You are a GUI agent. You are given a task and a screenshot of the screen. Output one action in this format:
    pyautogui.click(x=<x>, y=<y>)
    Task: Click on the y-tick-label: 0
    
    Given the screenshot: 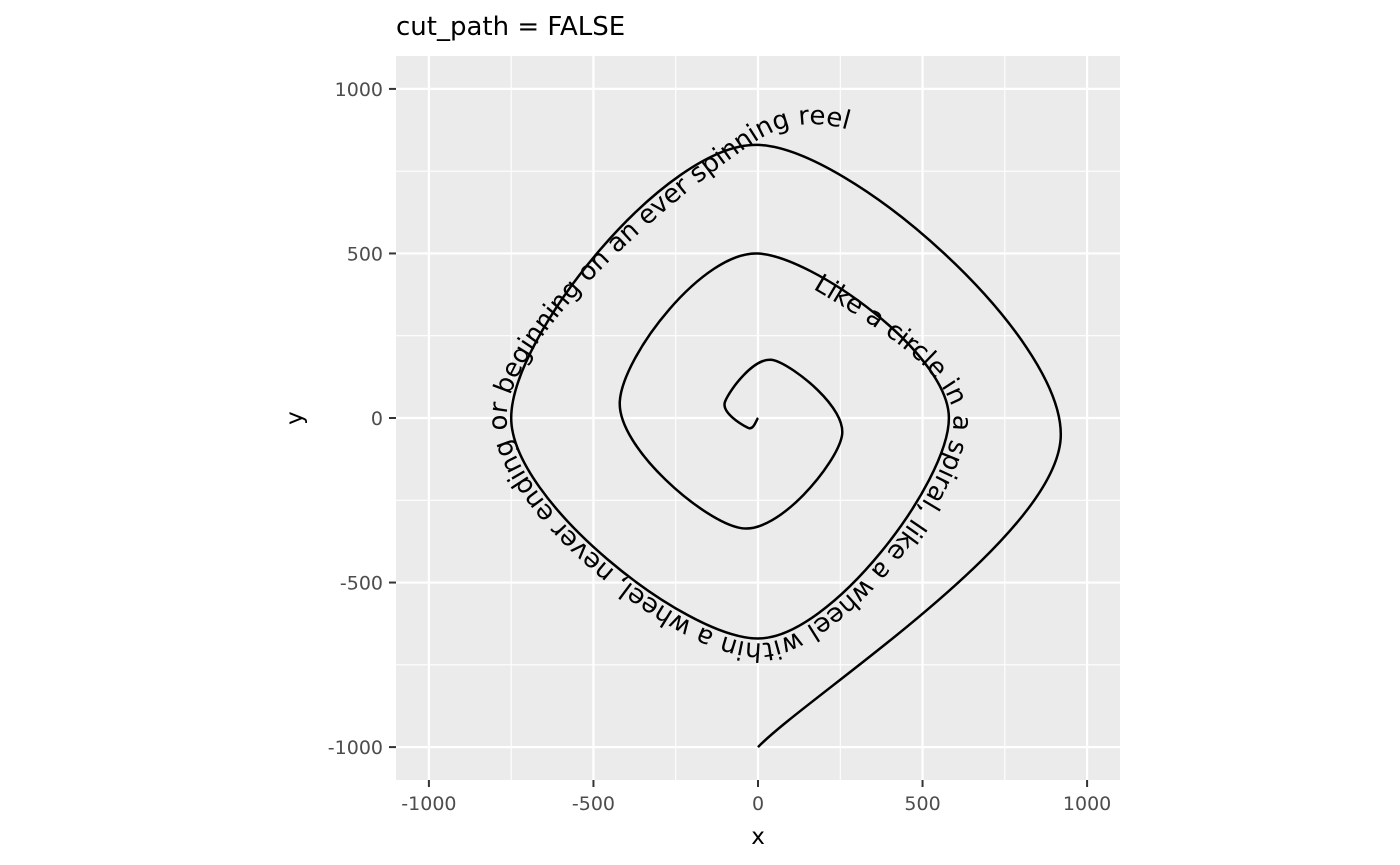 What is the action you would take?
    pyautogui.click(x=377, y=419)
    